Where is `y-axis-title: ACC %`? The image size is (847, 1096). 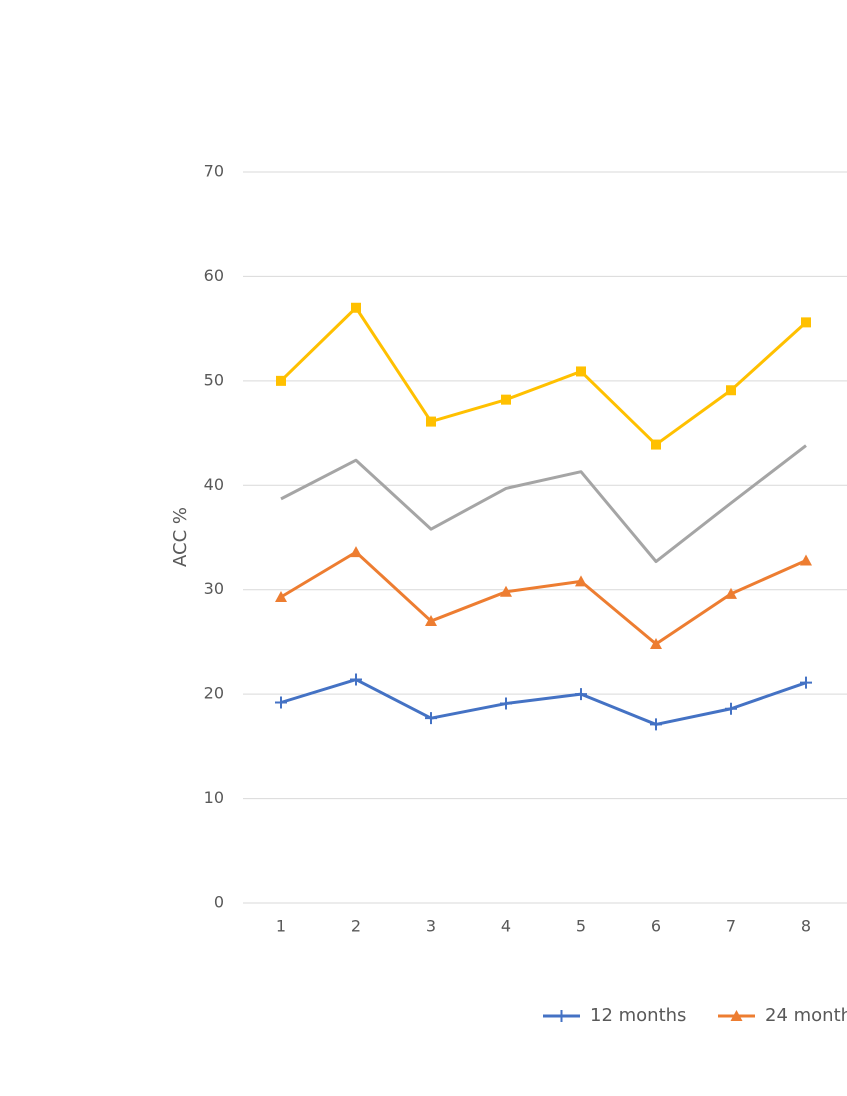 y-axis-title: ACC % is located at coordinates (180, 537).